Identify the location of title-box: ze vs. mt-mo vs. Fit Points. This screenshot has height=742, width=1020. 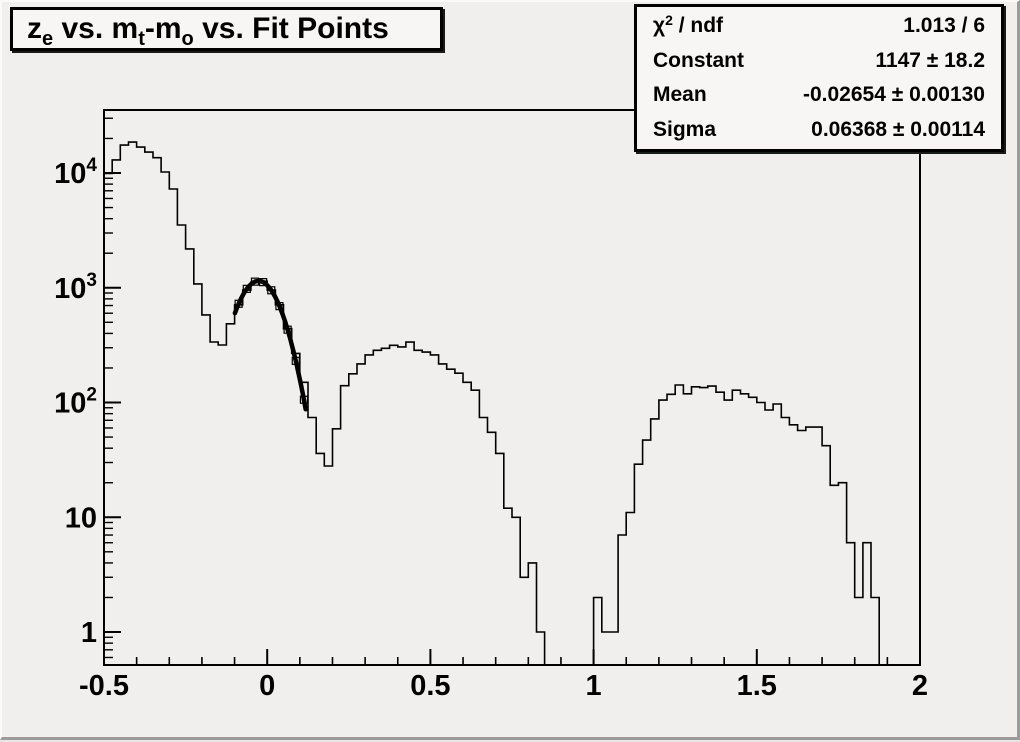
(226, 29).